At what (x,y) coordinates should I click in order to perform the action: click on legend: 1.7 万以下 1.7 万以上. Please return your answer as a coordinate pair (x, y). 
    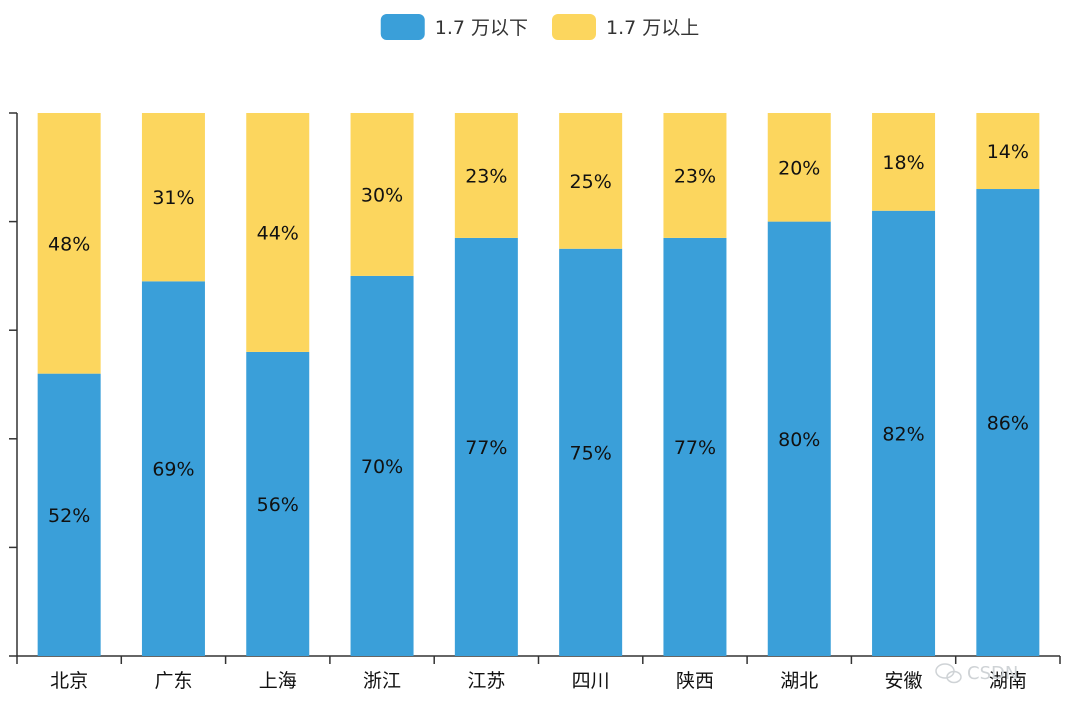
    Looking at the image, I should click on (539, 27).